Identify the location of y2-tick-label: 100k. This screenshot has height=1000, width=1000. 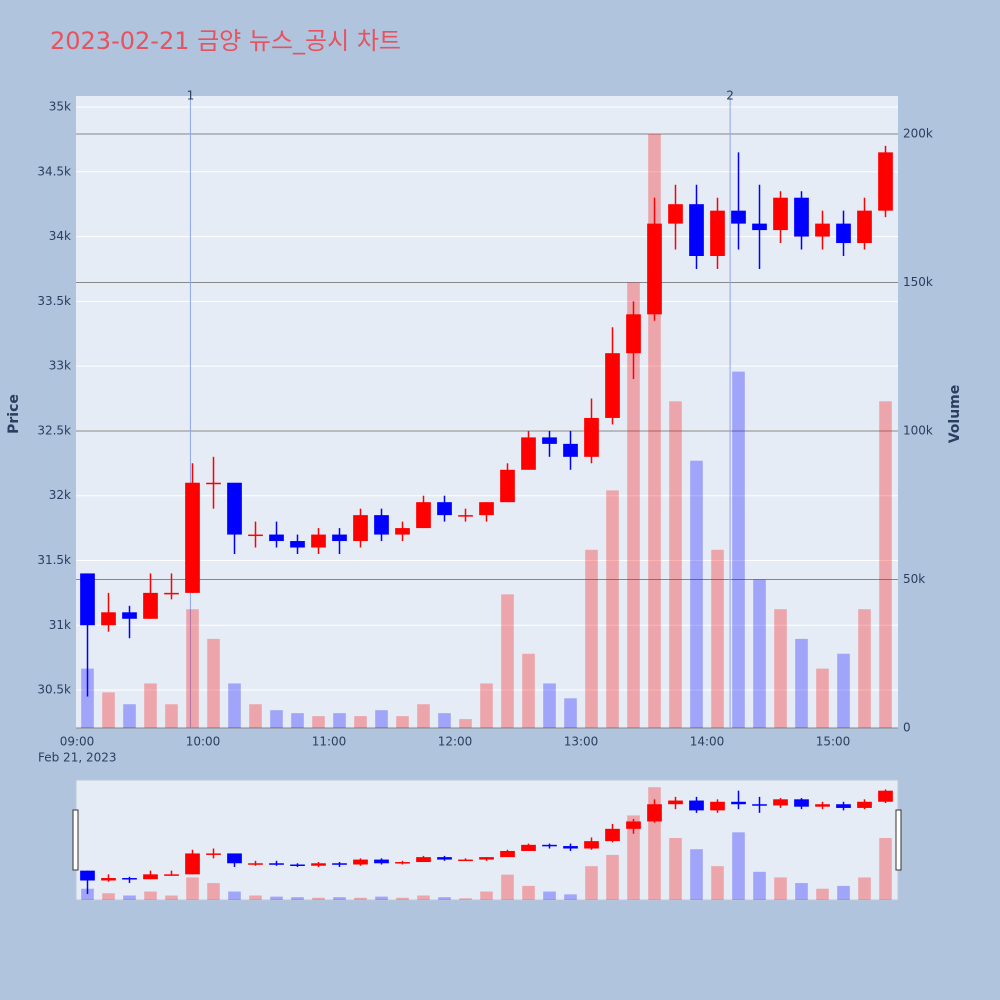
(918, 431).